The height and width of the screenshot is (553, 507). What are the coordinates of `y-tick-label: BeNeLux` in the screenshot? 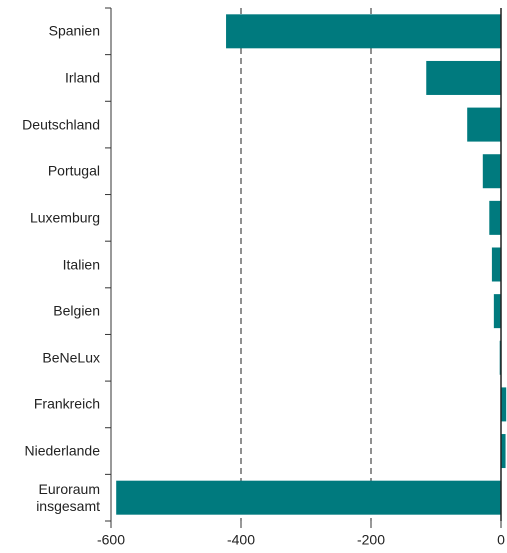 It's located at (71, 357).